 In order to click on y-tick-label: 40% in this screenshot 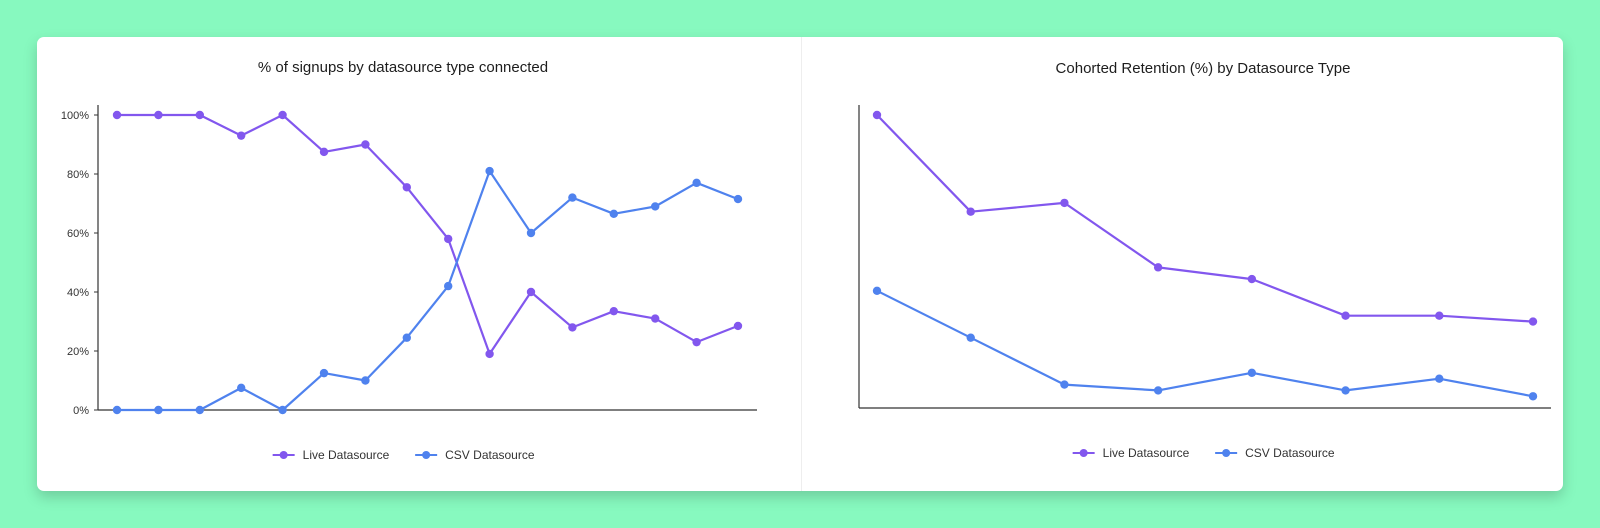, I will do `click(78, 293)`.